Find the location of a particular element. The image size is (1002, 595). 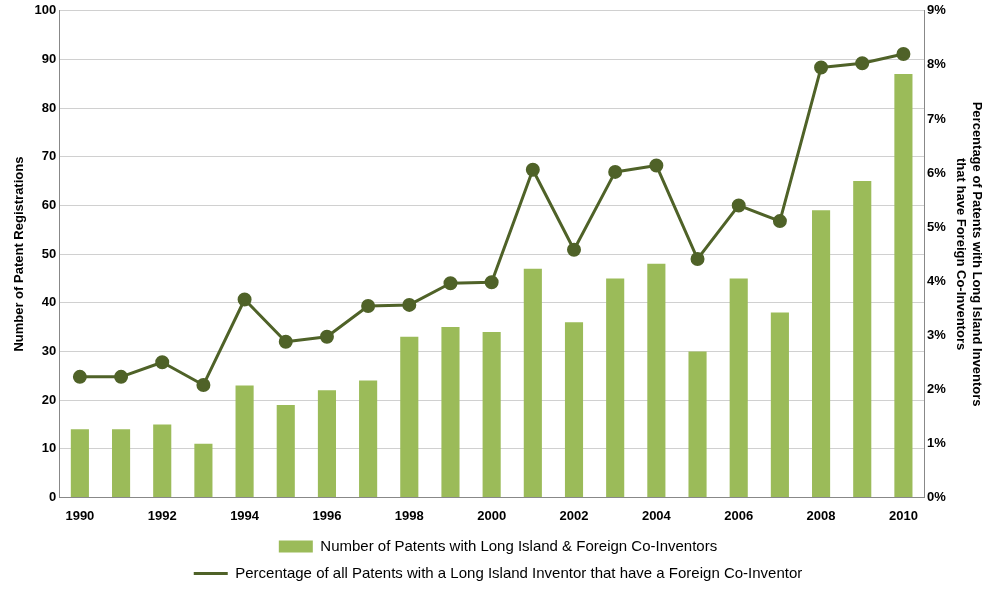

y-tick-label: 100 is located at coordinates (45, 10).